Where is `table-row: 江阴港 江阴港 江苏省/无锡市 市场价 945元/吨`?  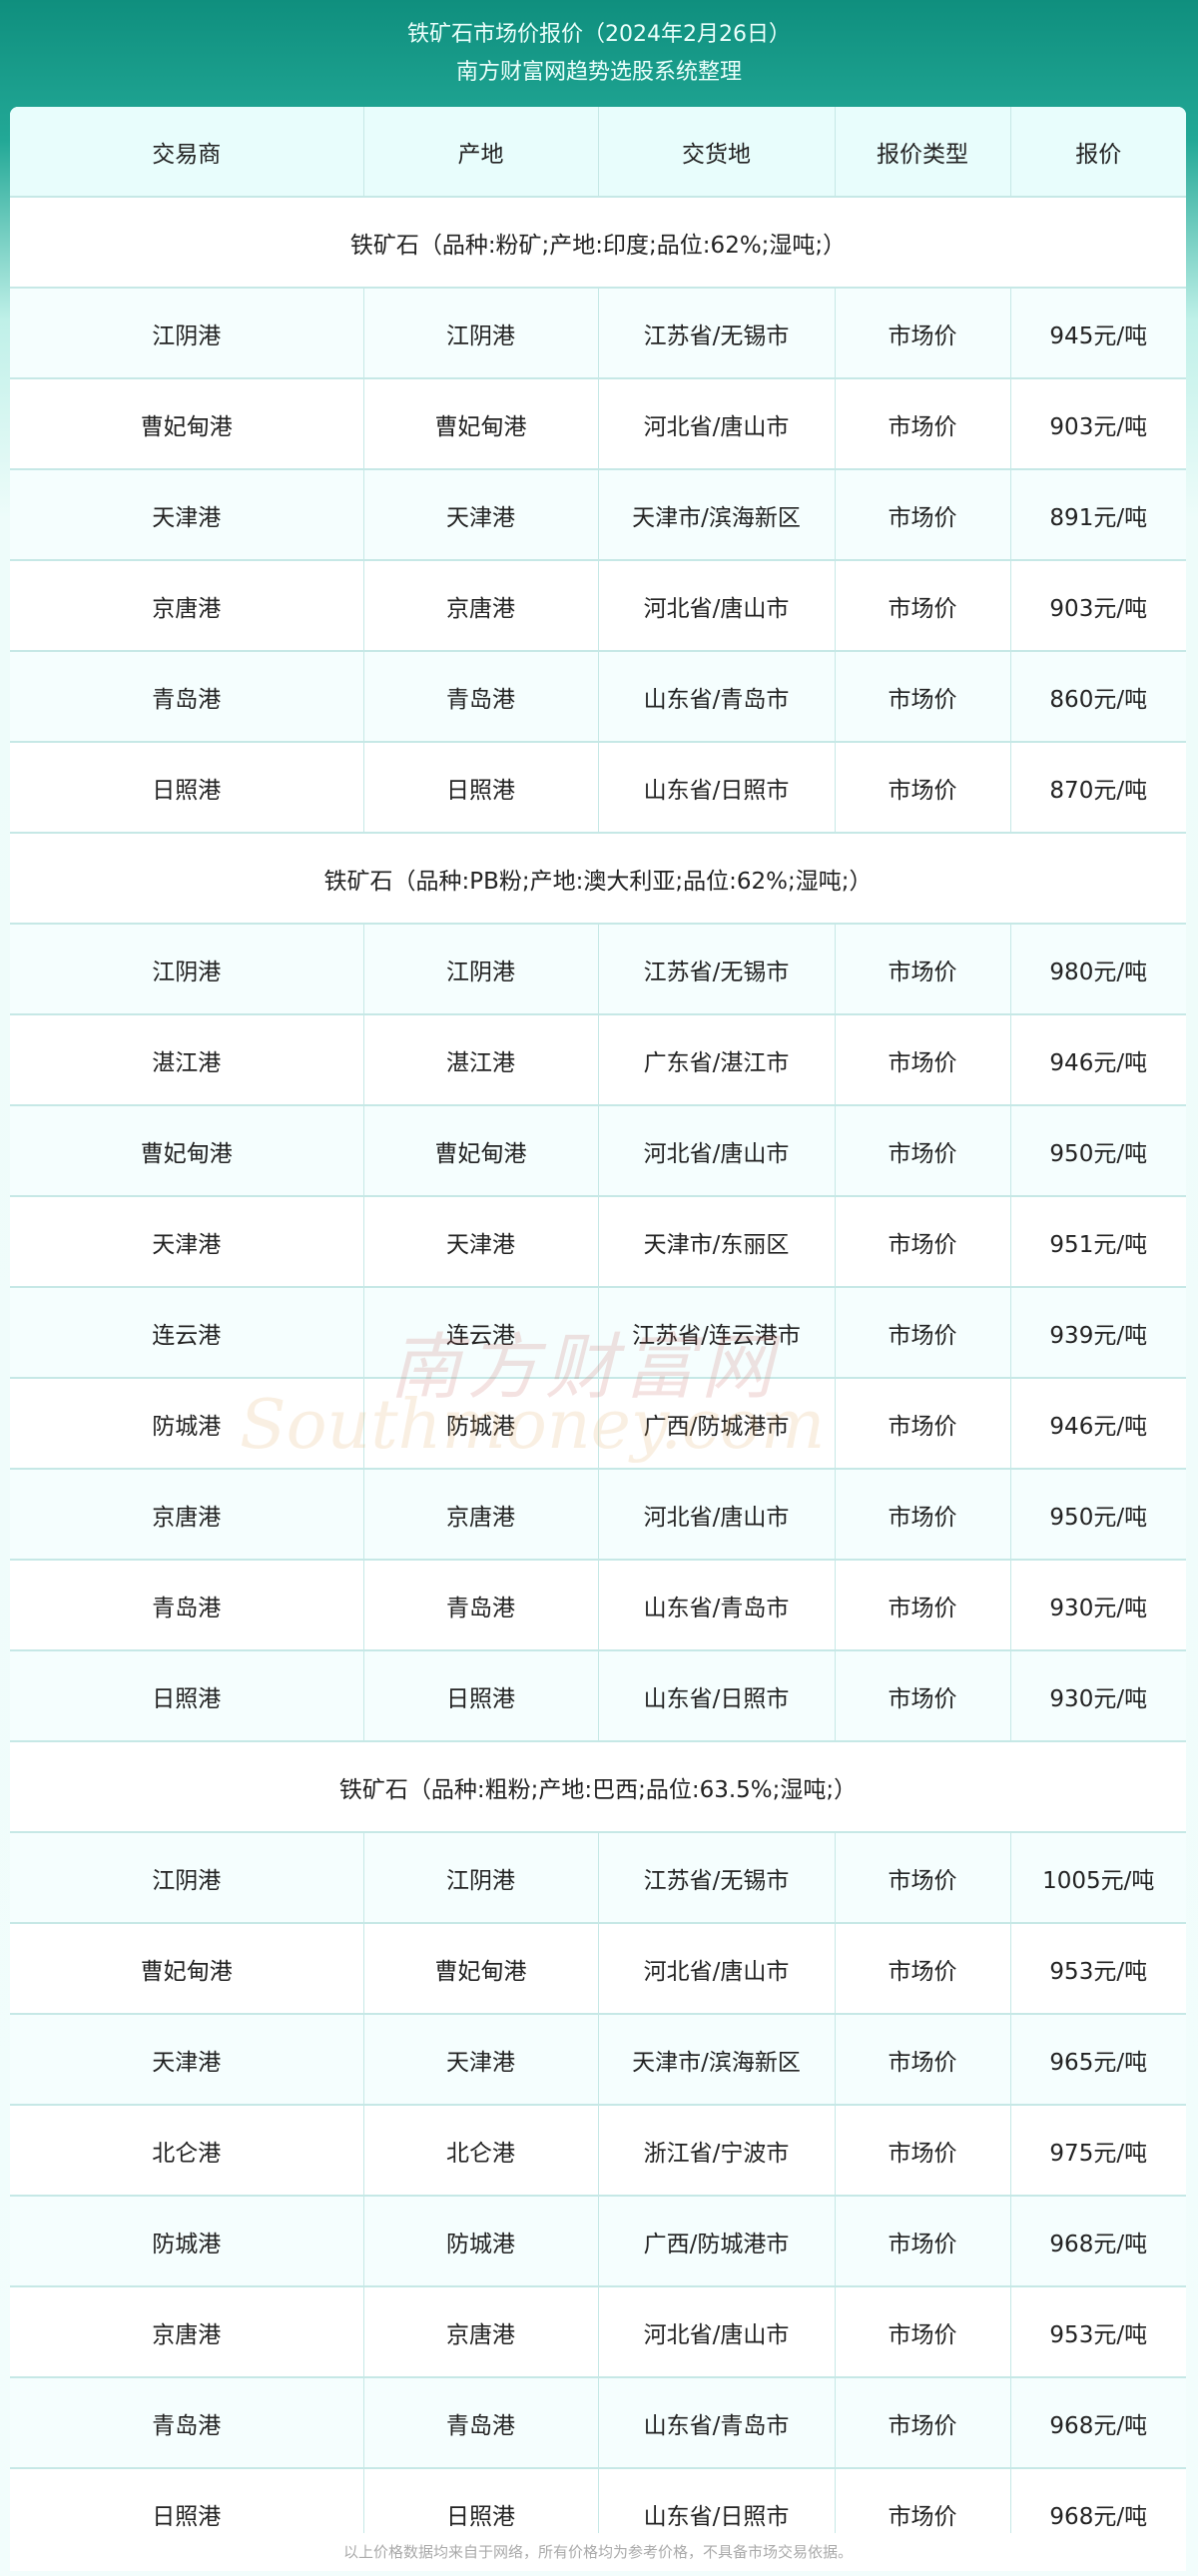 table-row: 江阴港 江阴港 江苏省/无锡市 市场价 945元/吨 is located at coordinates (598, 333).